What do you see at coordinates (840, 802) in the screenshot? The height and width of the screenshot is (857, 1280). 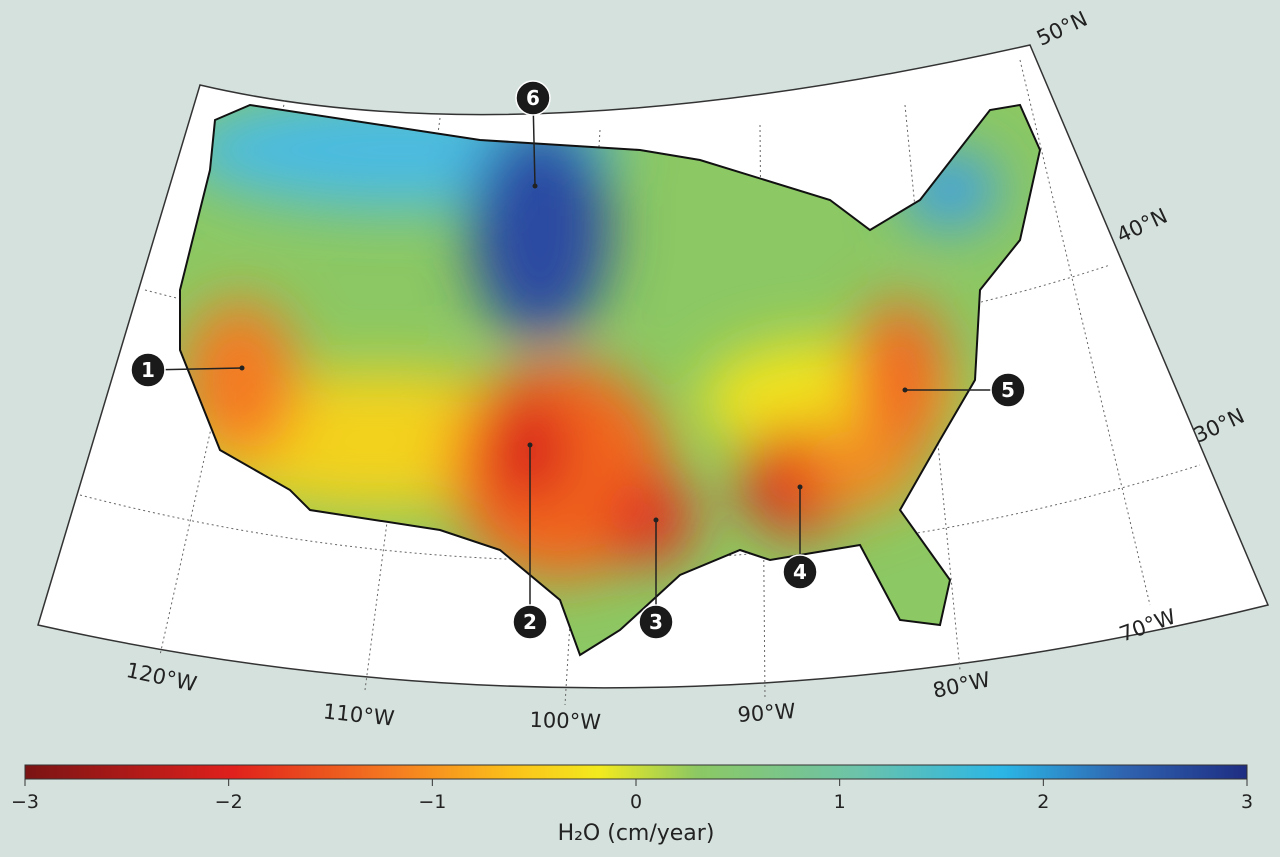 I see `colorbar-tick-label: 1` at bounding box center [840, 802].